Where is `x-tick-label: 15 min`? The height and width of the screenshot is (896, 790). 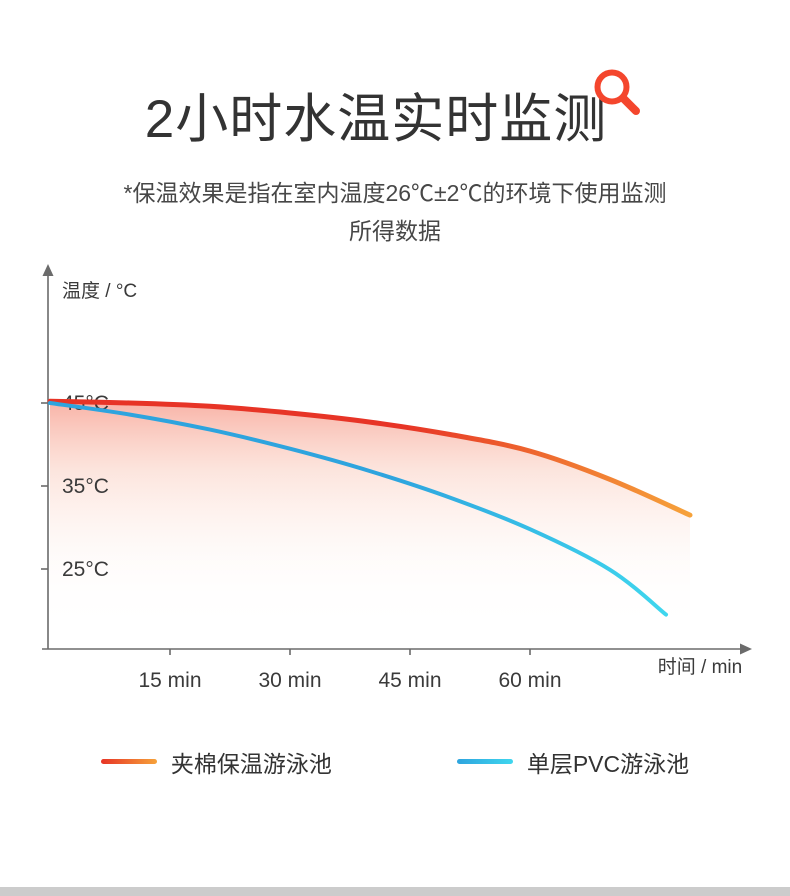
x-tick-label: 15 min is located at coordinates (169, 680).